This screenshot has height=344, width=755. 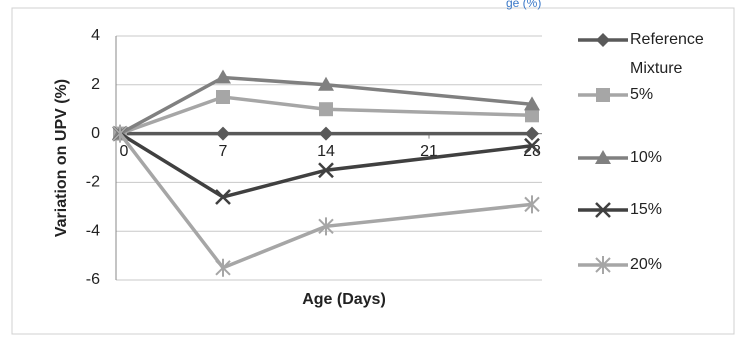 I want to click on legend-label: 10%, so click(x=646, y=157).